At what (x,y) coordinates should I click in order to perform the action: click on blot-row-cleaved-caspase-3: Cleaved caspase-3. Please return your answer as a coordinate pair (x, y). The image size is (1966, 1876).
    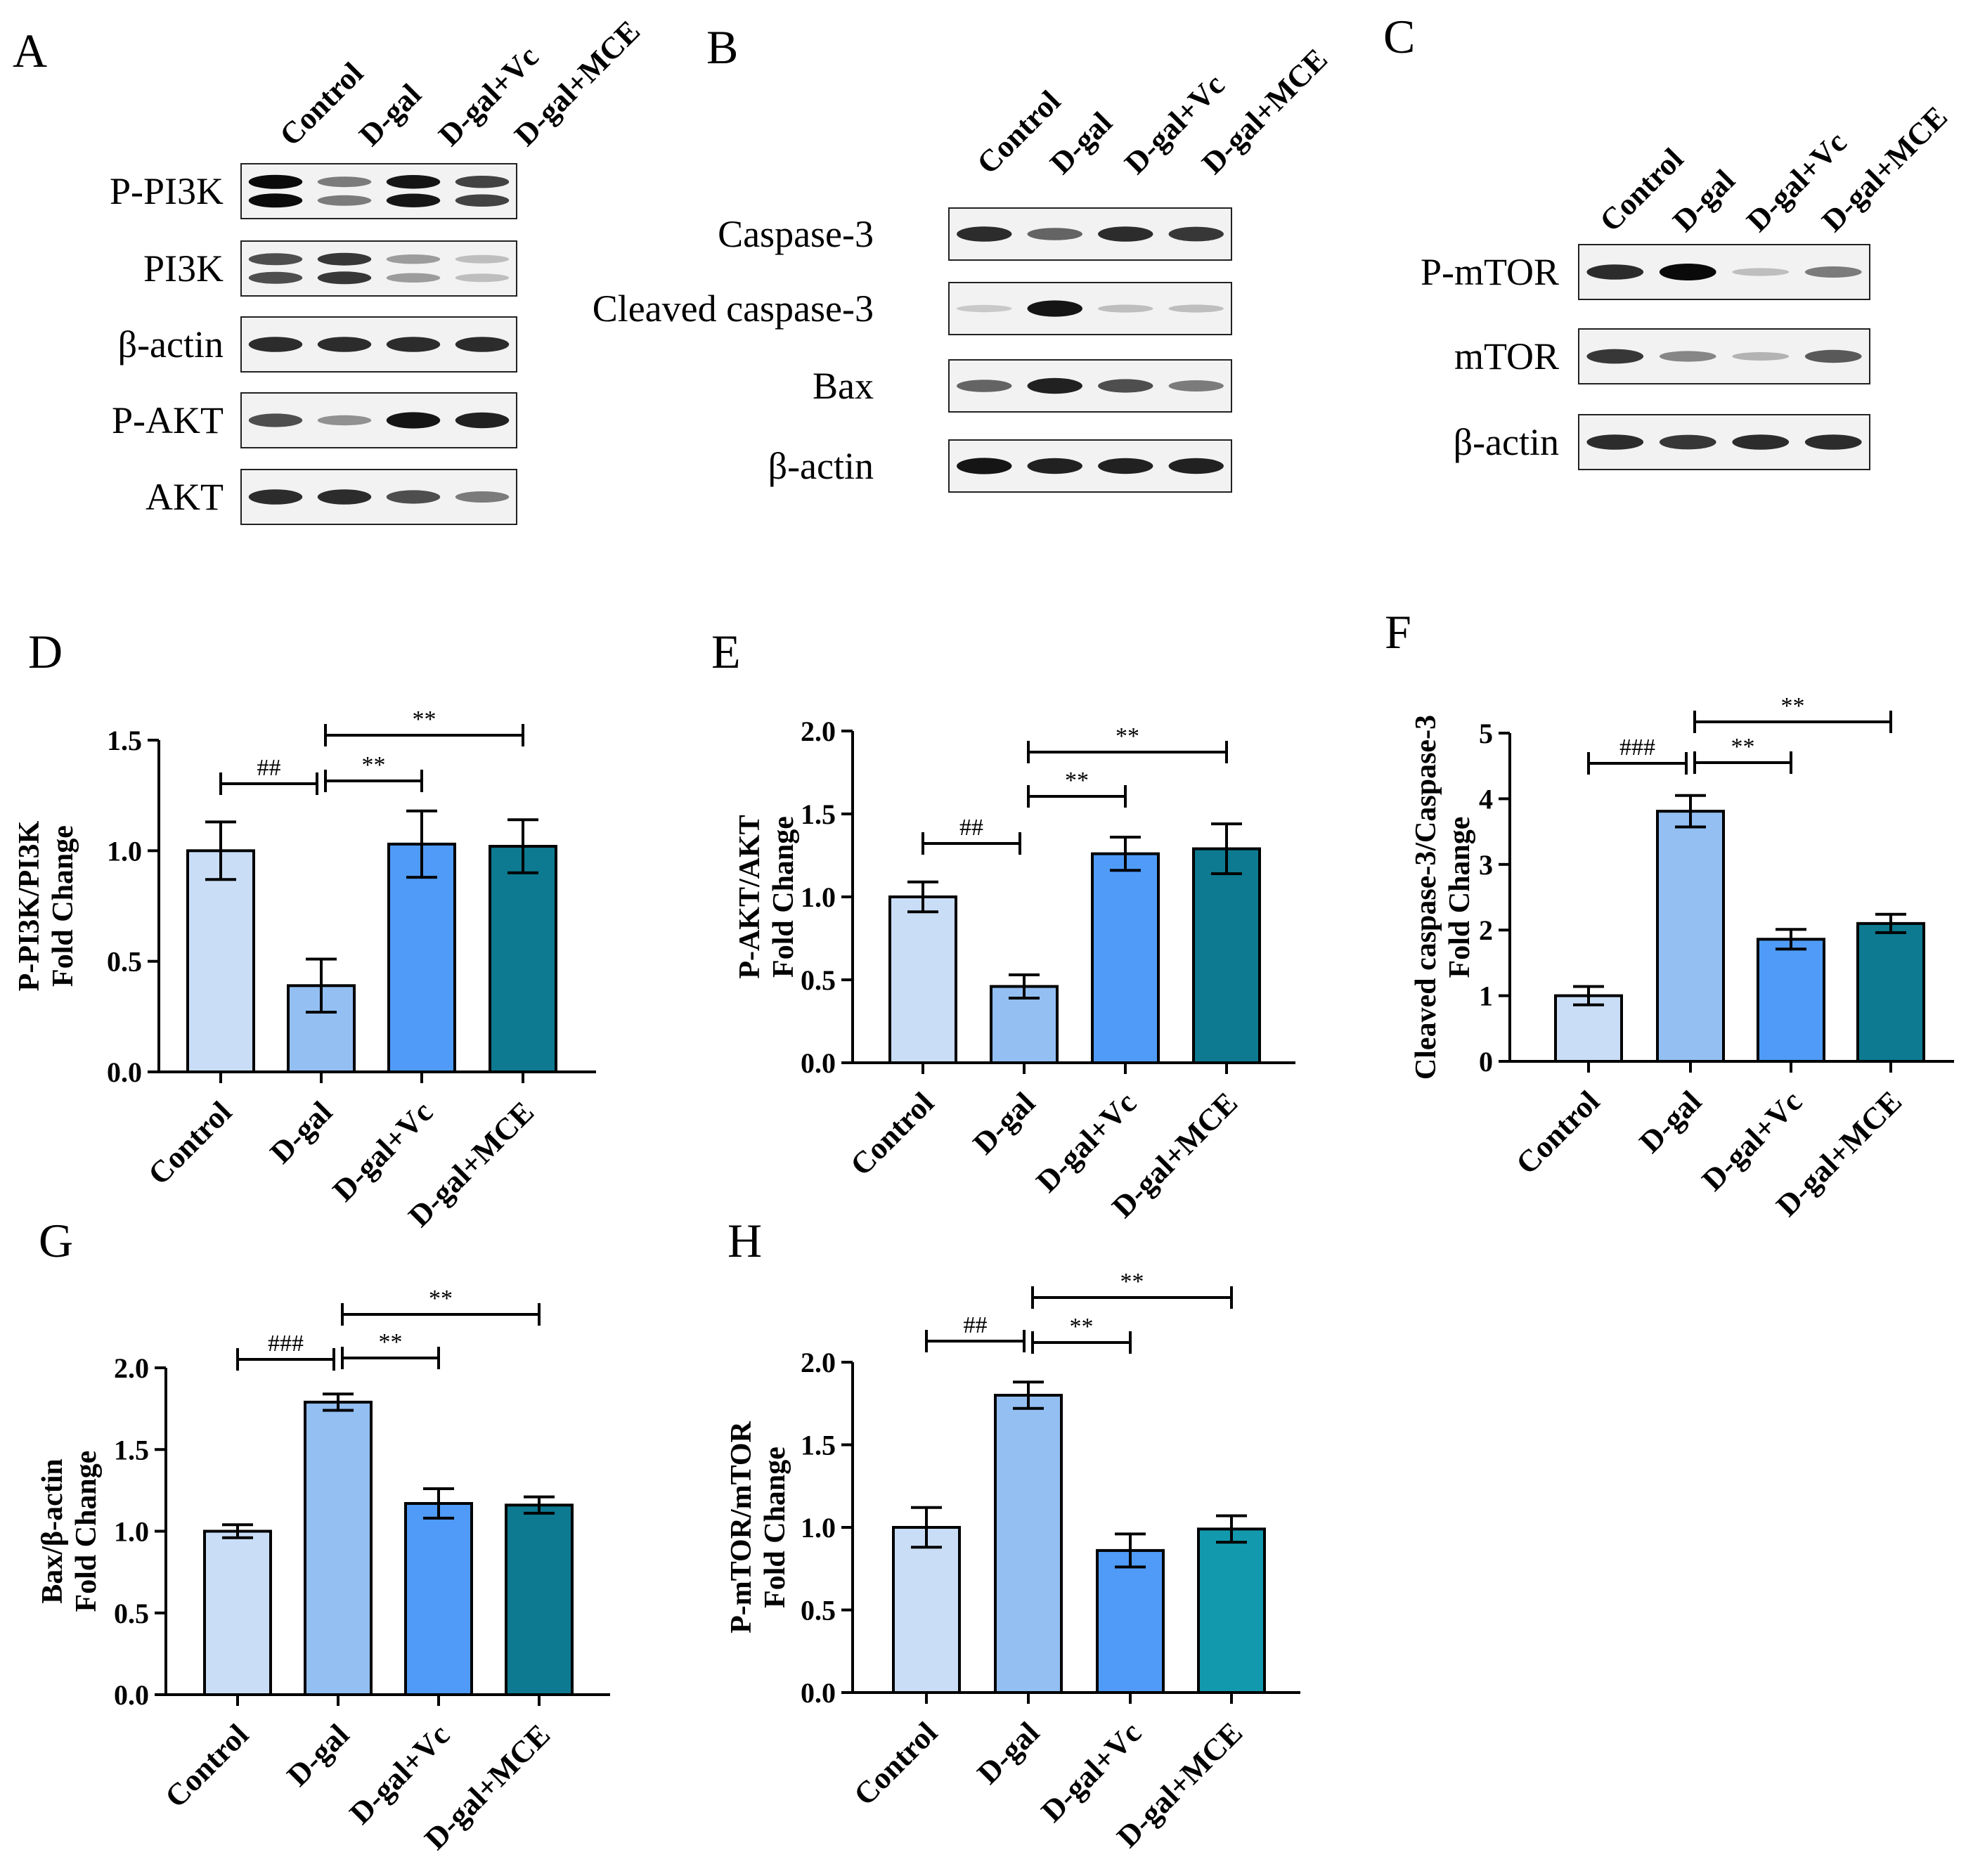
    Looking at the image, I should click on (912, 308).